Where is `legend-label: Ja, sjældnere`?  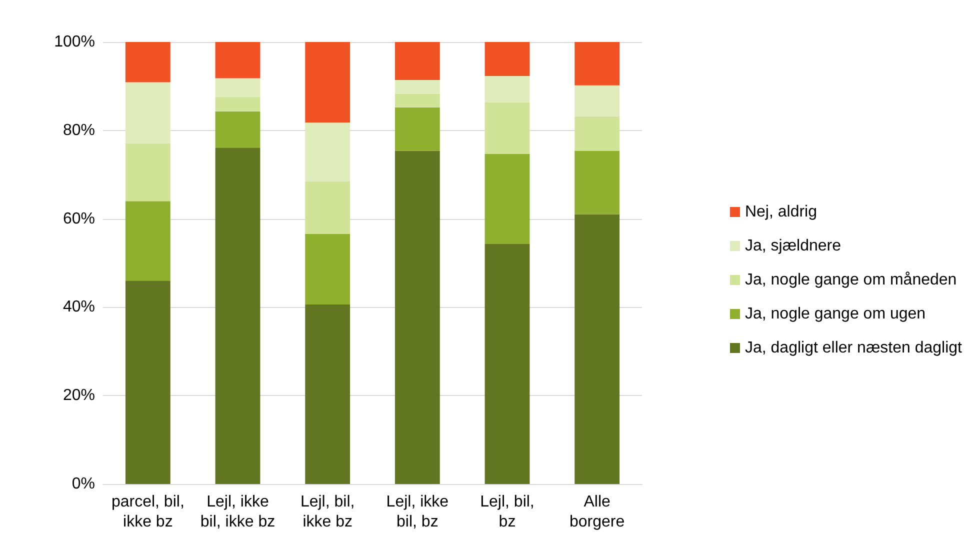
legend-label: Ja, sjældnere is located at coordinates (793, 246).